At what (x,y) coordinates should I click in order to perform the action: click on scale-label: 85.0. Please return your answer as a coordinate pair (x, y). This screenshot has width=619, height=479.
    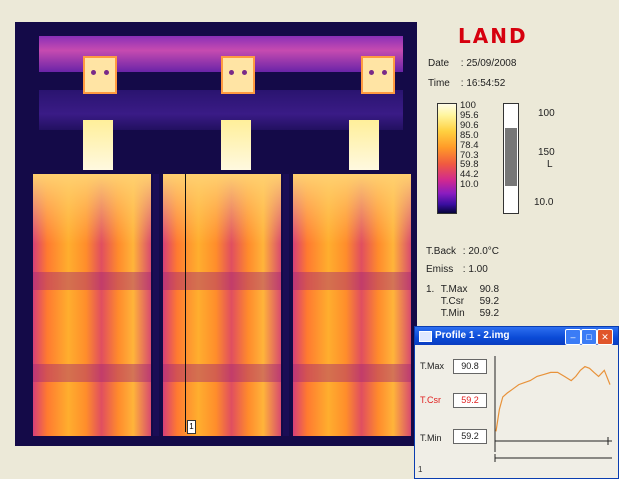
    Looking at the image, I should click on (469, 135).